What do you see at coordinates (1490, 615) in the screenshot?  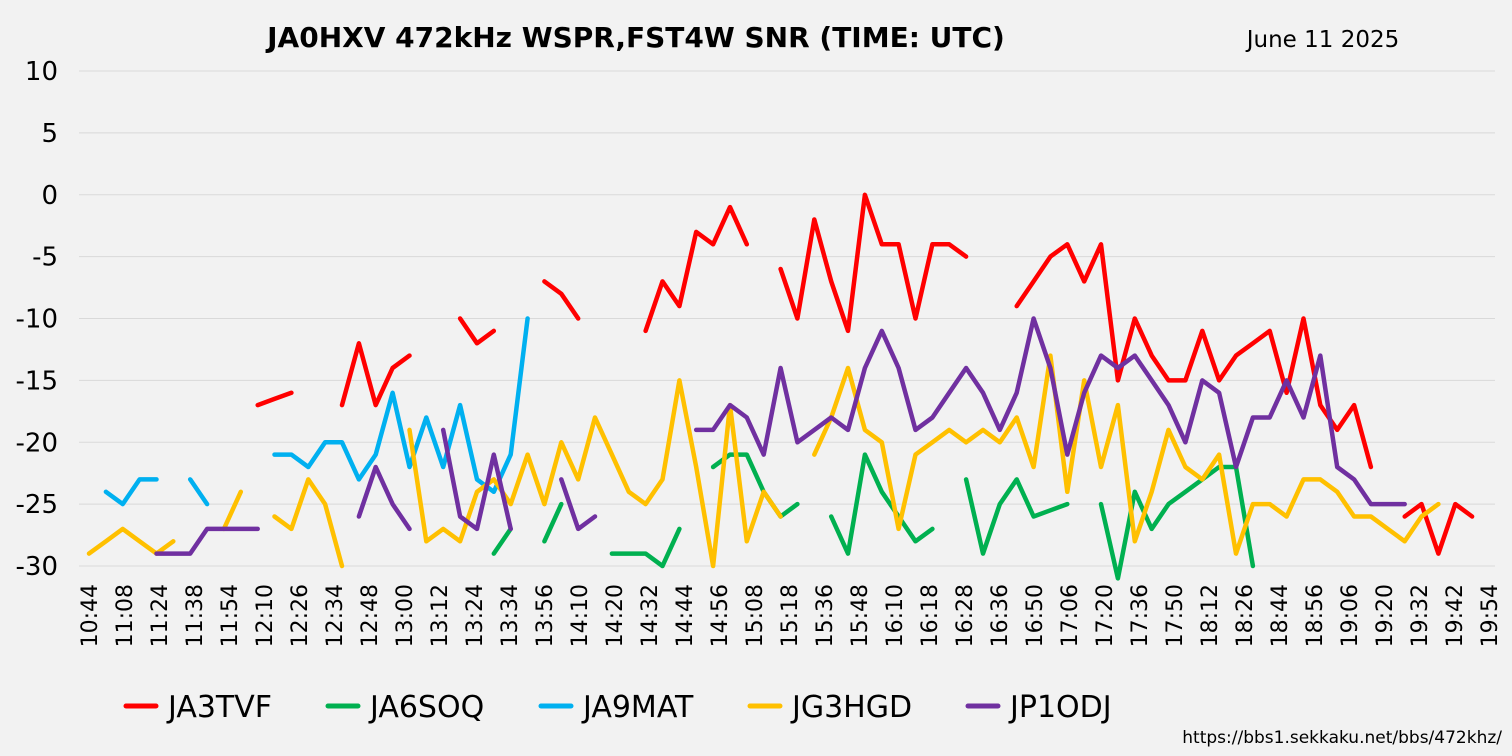 I see `x-tick-label: 19:54` at bounding box center [1490, 615].